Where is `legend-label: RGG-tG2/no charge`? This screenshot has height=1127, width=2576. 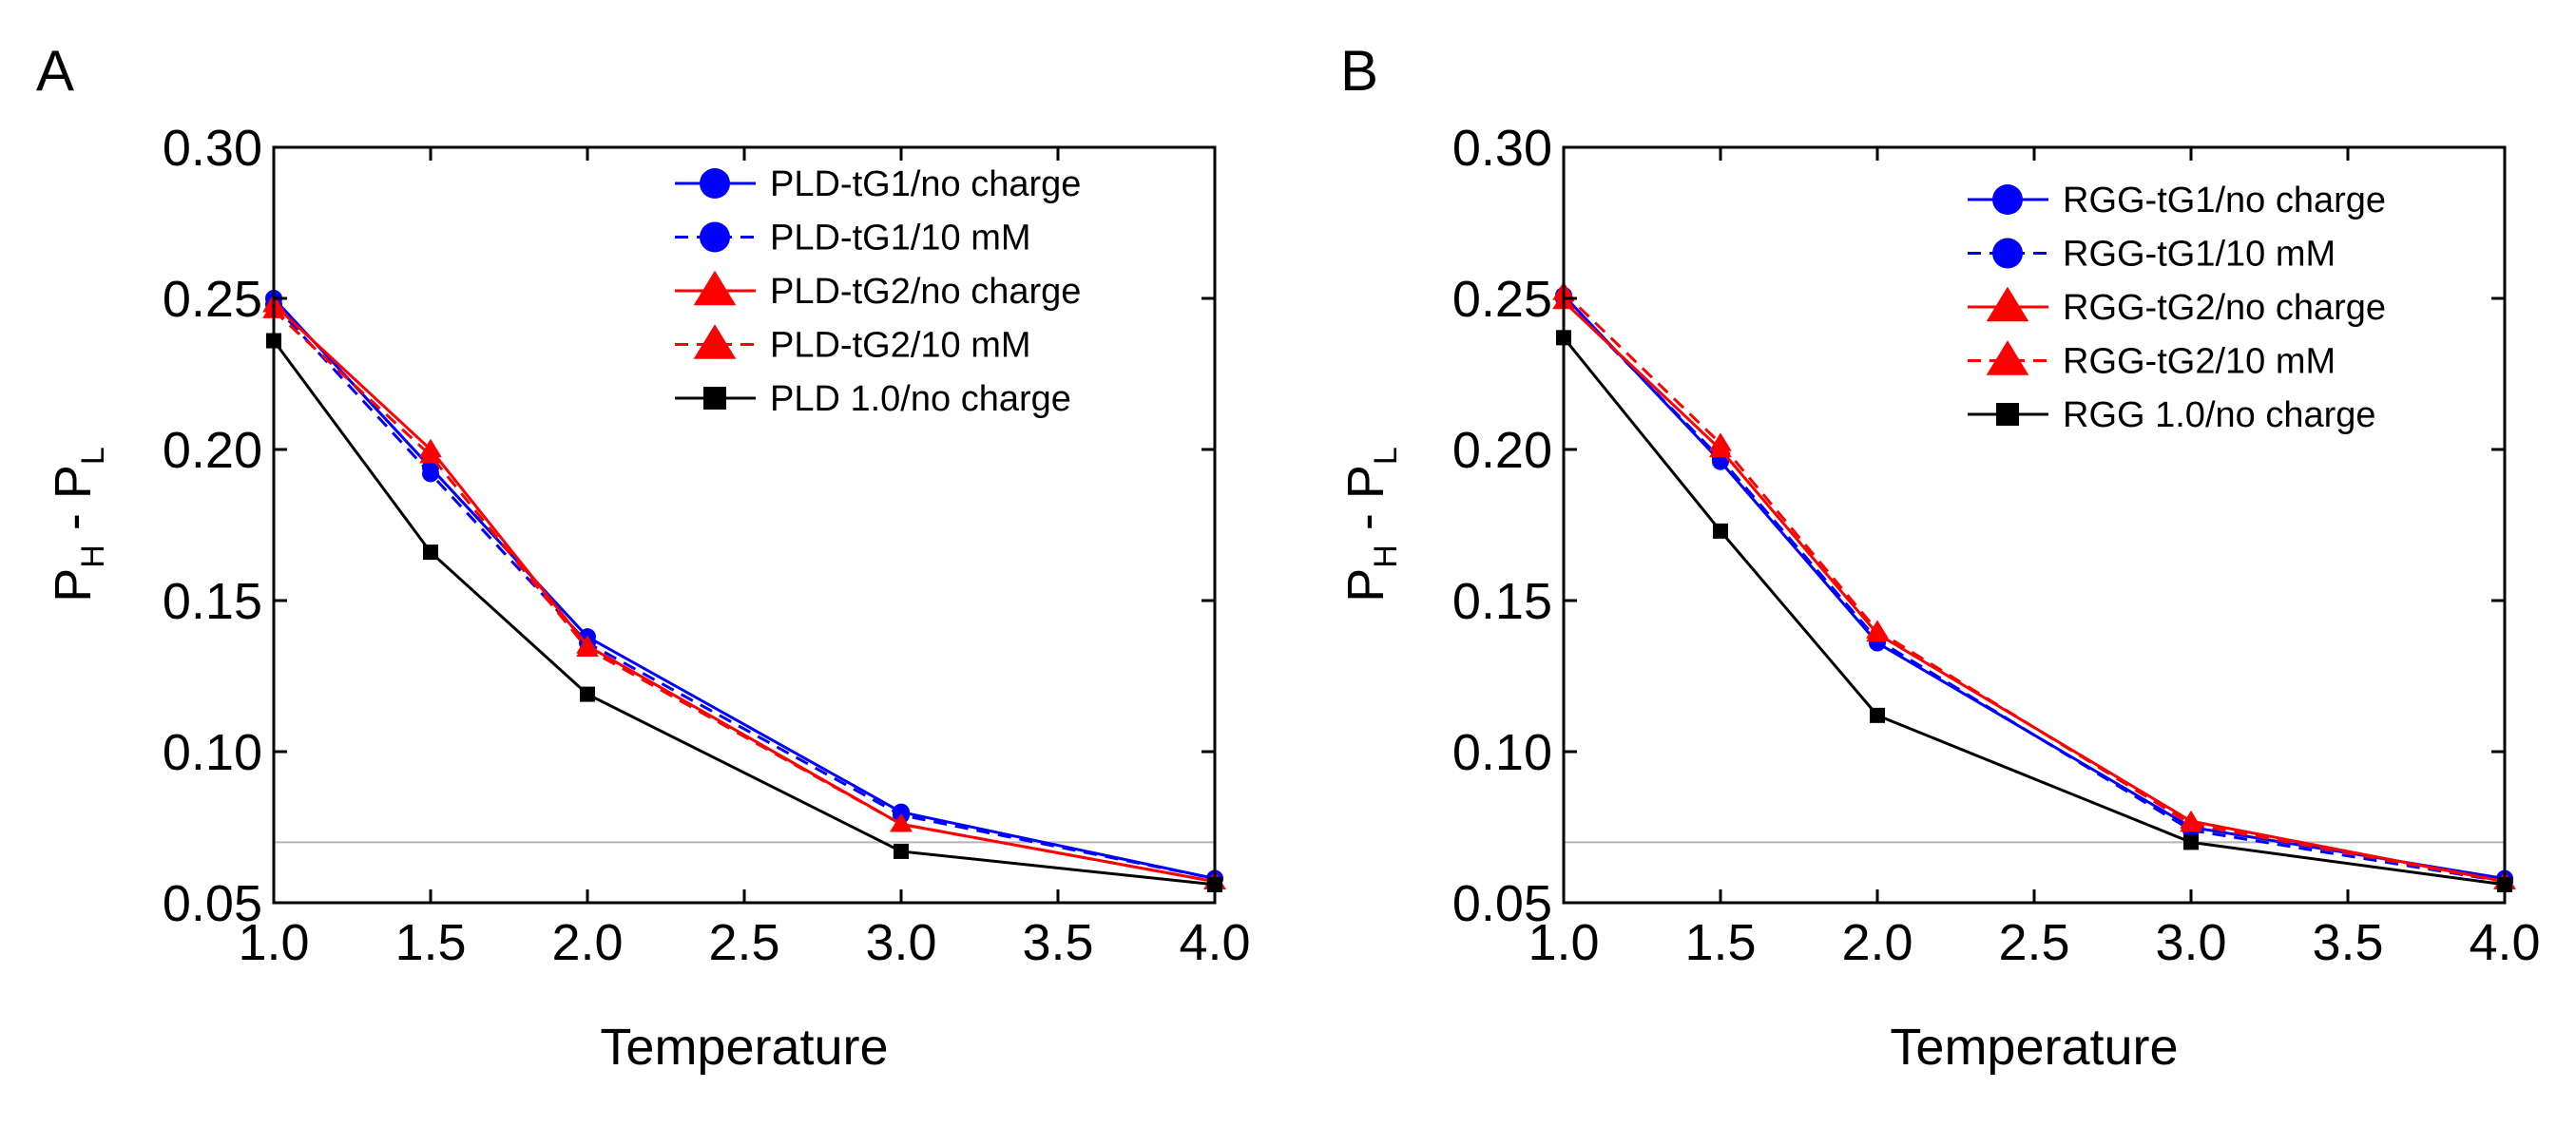
legend-label: RGG-tG2/no charge is located at coordinates (2224, 308).